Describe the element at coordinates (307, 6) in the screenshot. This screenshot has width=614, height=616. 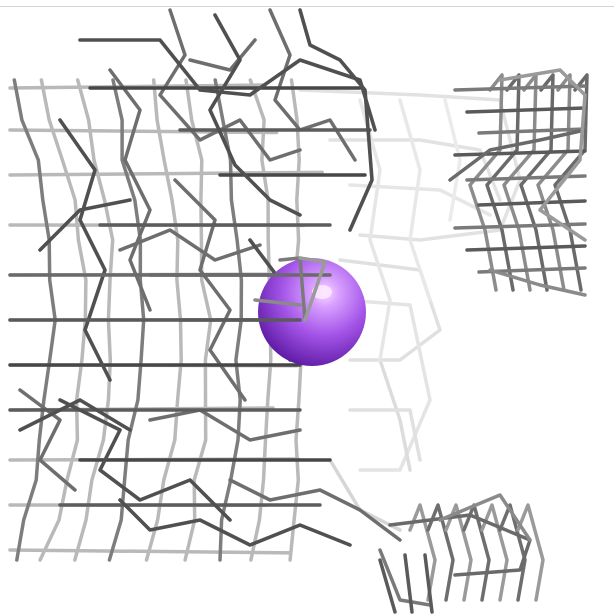
I see `top-border-line` at that location.